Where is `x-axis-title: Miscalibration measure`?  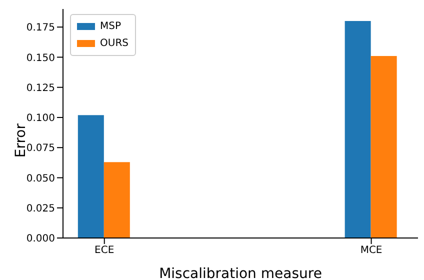 x-axis-title: Miscalibration measure is located at coordinates (240, 273).